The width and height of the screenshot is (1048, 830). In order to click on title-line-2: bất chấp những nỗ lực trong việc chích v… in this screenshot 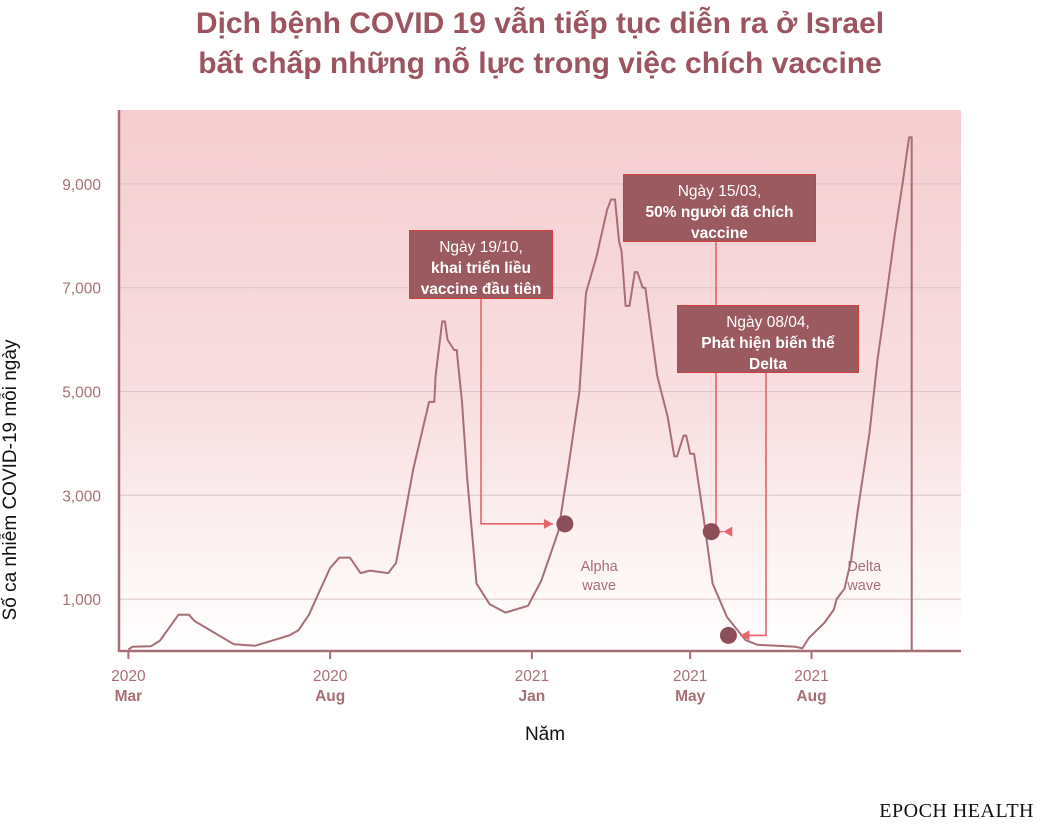, I will do `click(540, 63)`.